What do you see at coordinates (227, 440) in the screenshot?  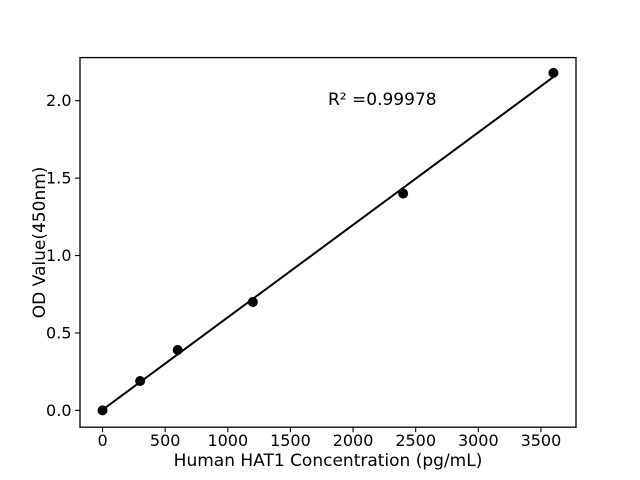 I see `x-tick-label: 1000` at bounding box center [227, 440].